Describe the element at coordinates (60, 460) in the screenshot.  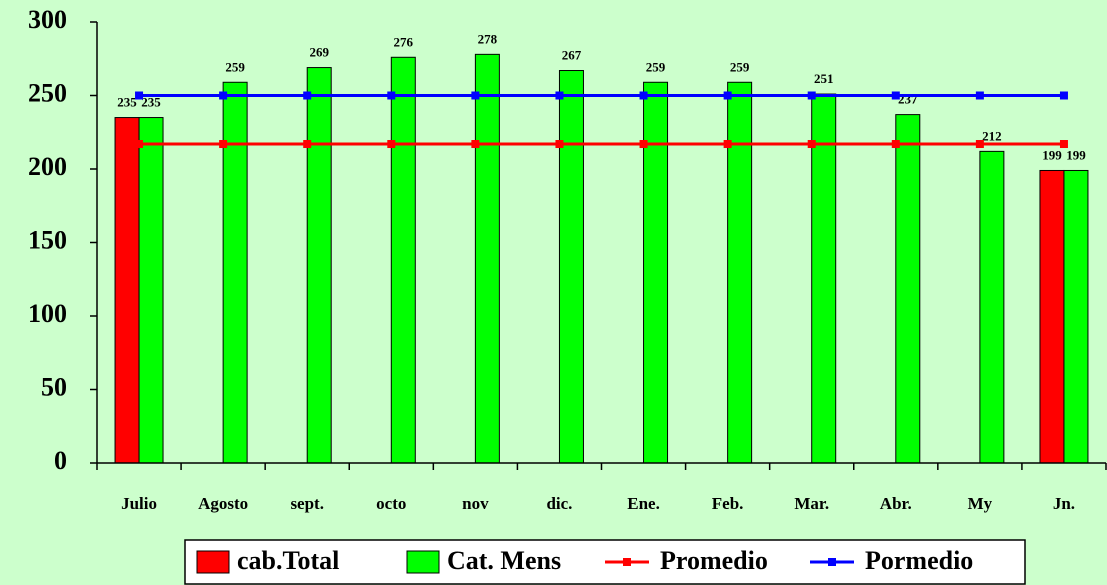
I see `y-tick-label: 0` at that location.